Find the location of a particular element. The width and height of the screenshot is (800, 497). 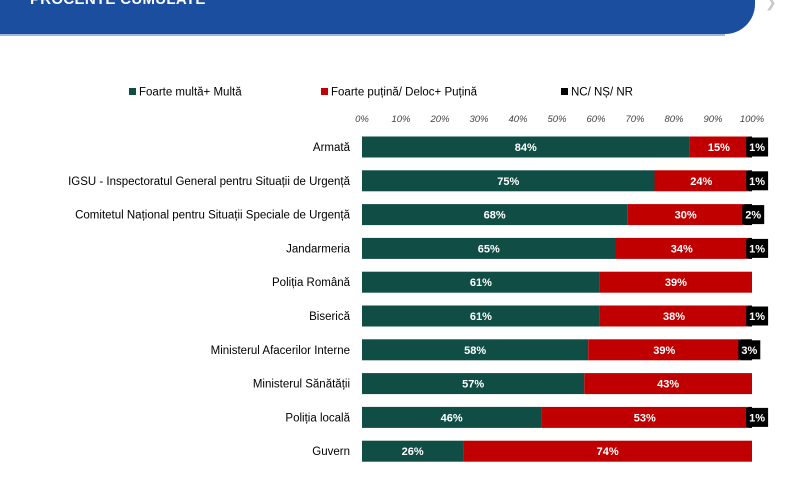

category-label: Armată is located at coordinates (332, 148).